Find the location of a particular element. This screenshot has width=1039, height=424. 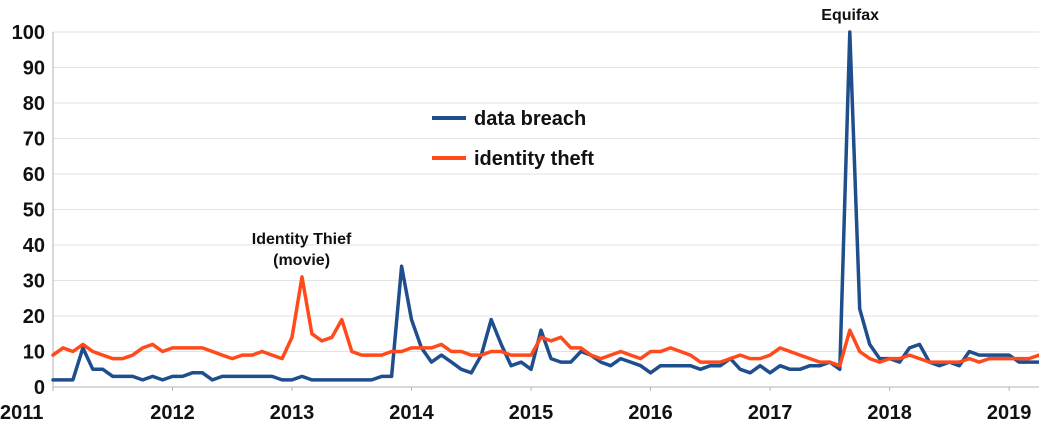

y-tick-label: 70 is located at coordinates (34, 140).